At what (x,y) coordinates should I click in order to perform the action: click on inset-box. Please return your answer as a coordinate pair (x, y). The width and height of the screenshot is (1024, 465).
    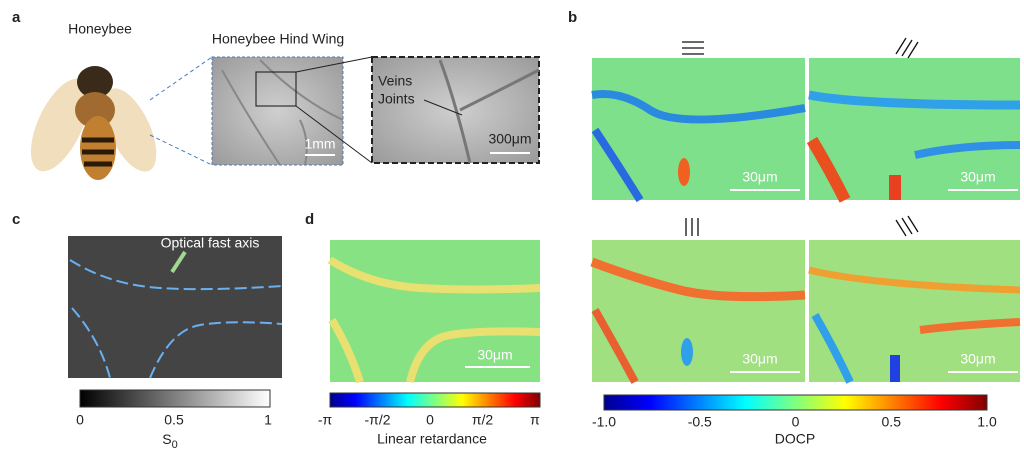
    Looking at the image, I should click on (276, 89).